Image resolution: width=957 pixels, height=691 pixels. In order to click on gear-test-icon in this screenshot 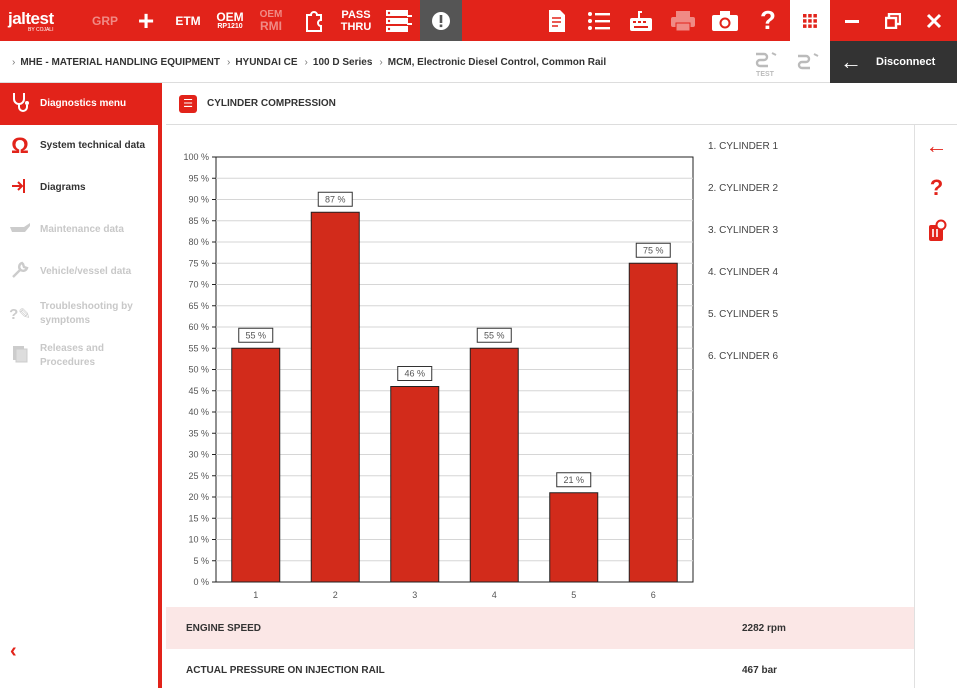, I will do `click(936, 234)`.